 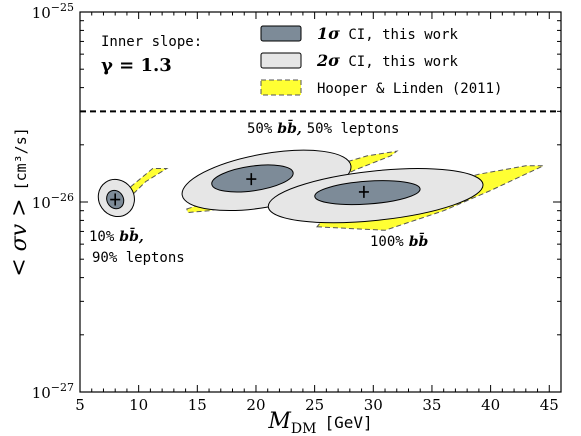 What do you see at coordinates (136, 65) in the screenshot?
I see `inner-slope-value: γ = 1.3` at bounding box center [136, 65].